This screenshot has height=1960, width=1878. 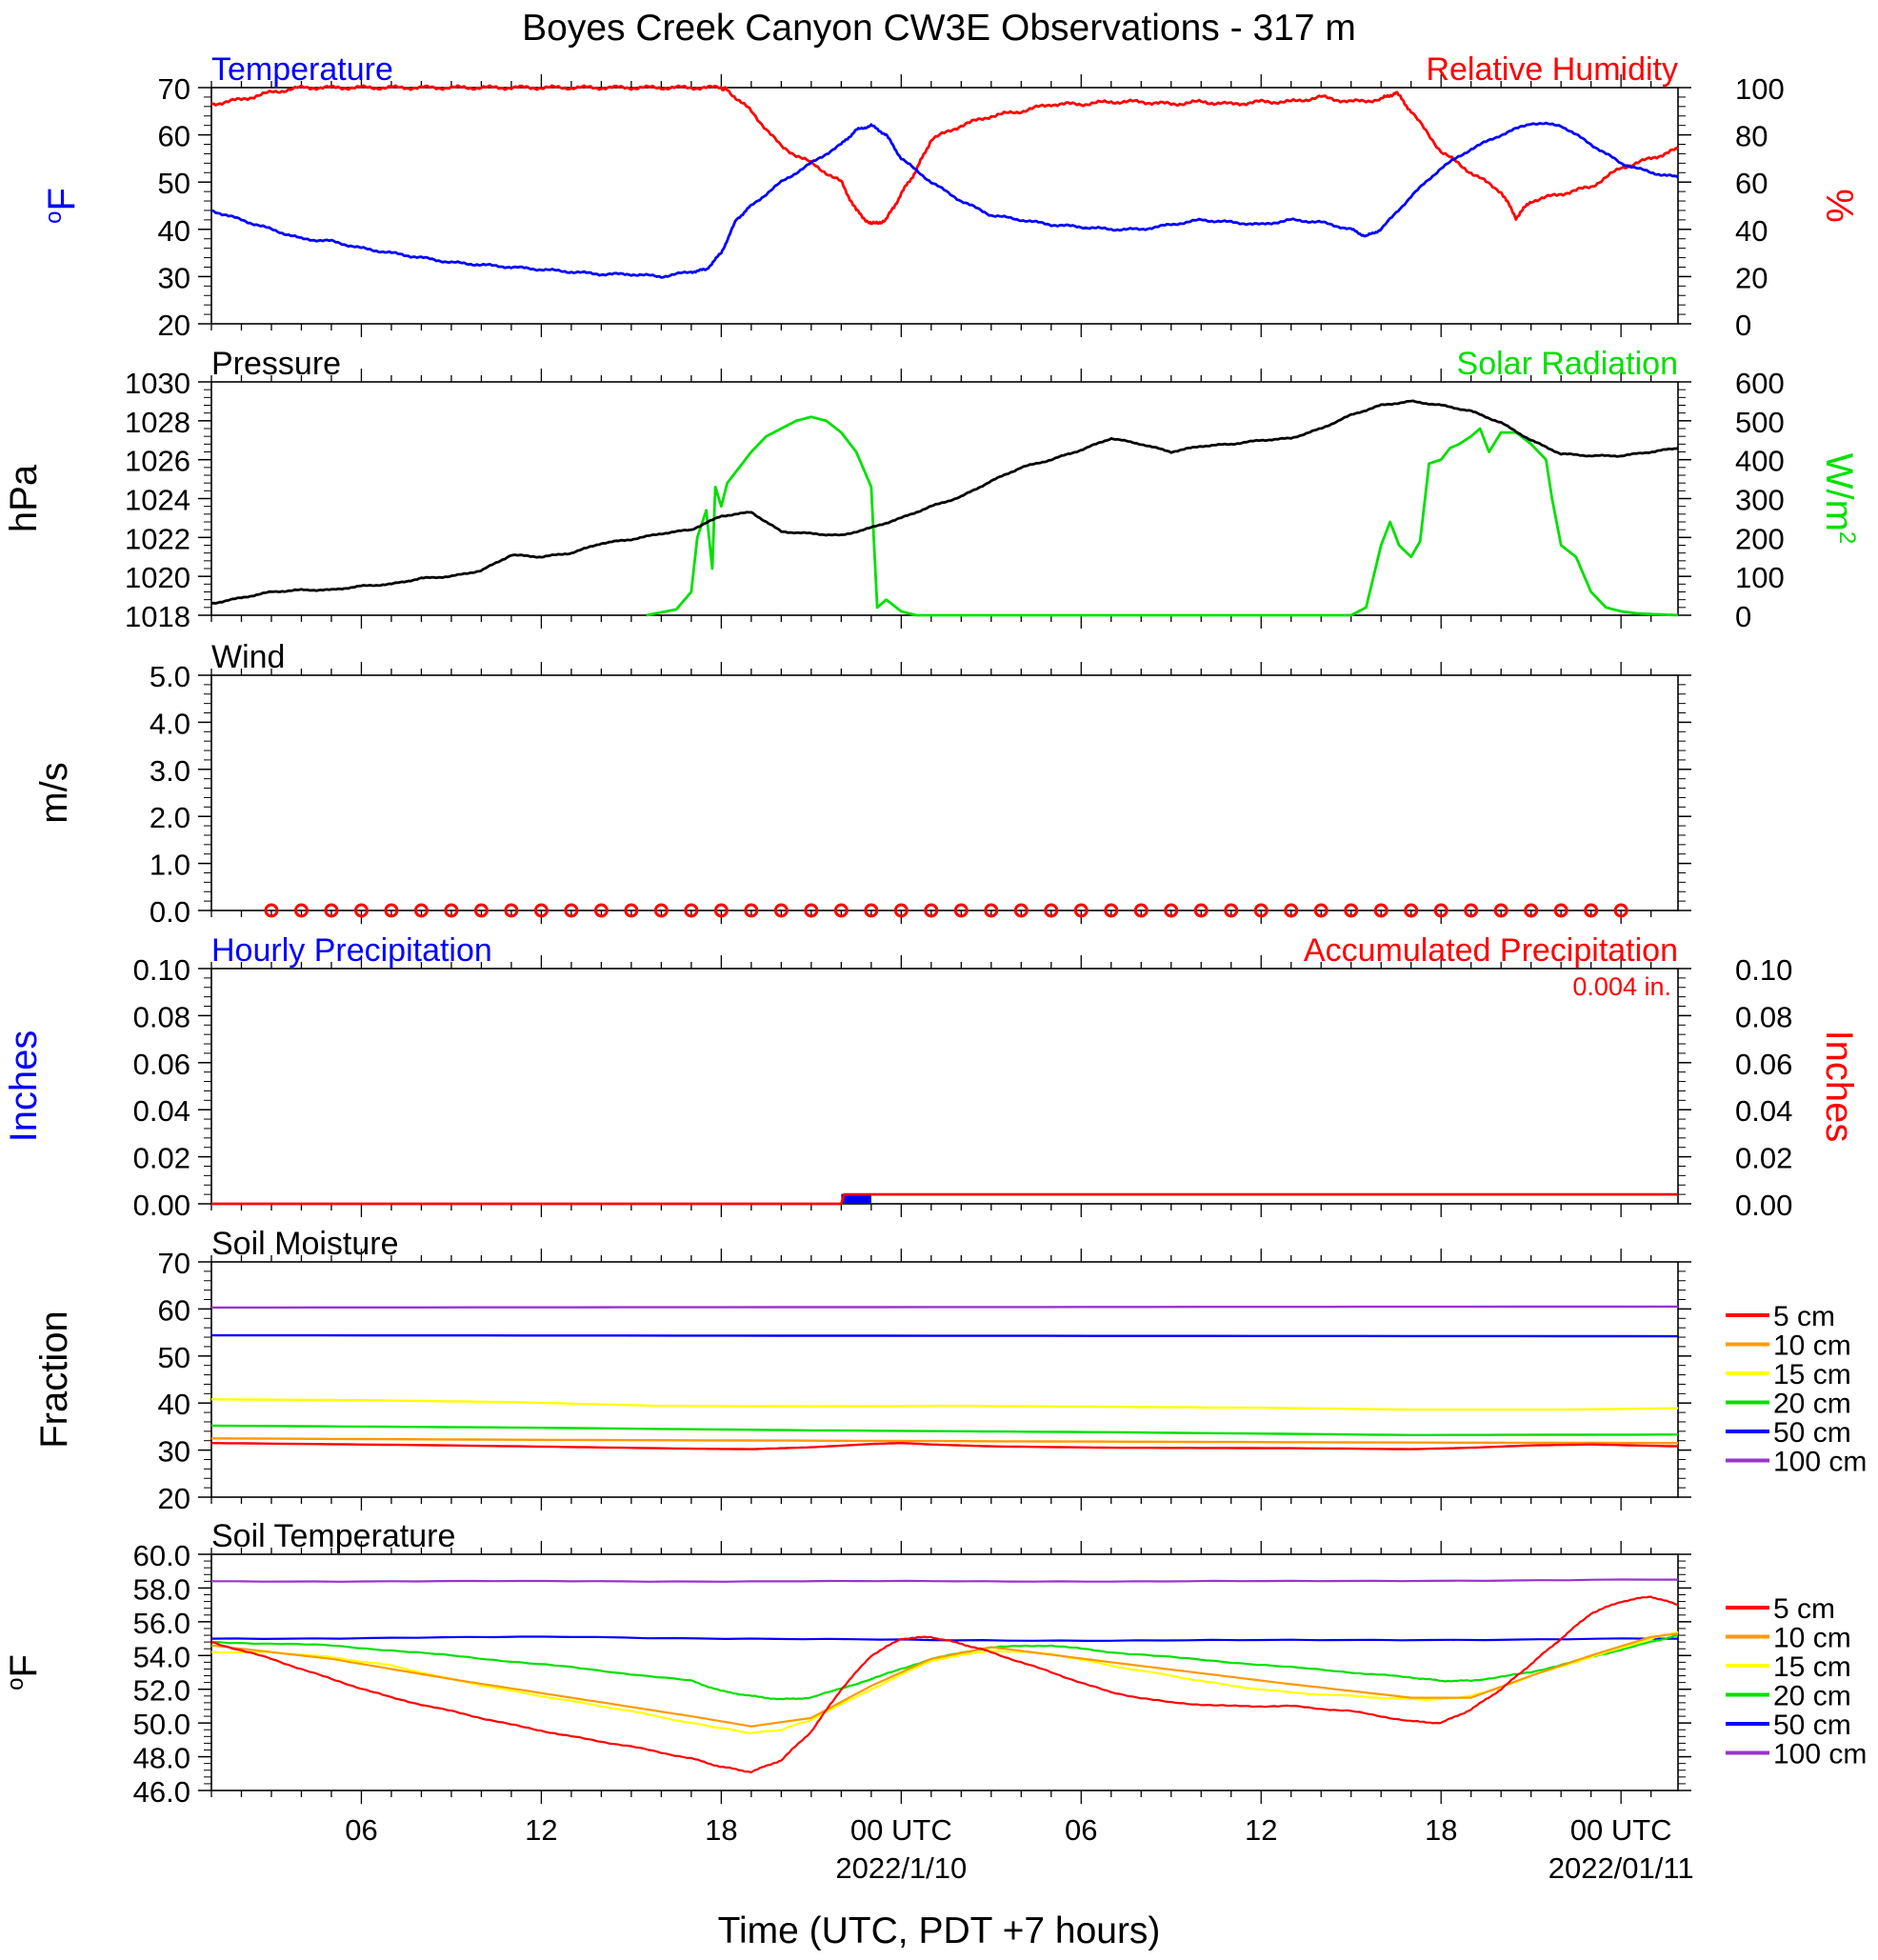 What do you see at coordinates (1621, 986) in the screenshot?
I see `precip-total-annotation: 0.004 in.` at bounding box center [1621, 986].